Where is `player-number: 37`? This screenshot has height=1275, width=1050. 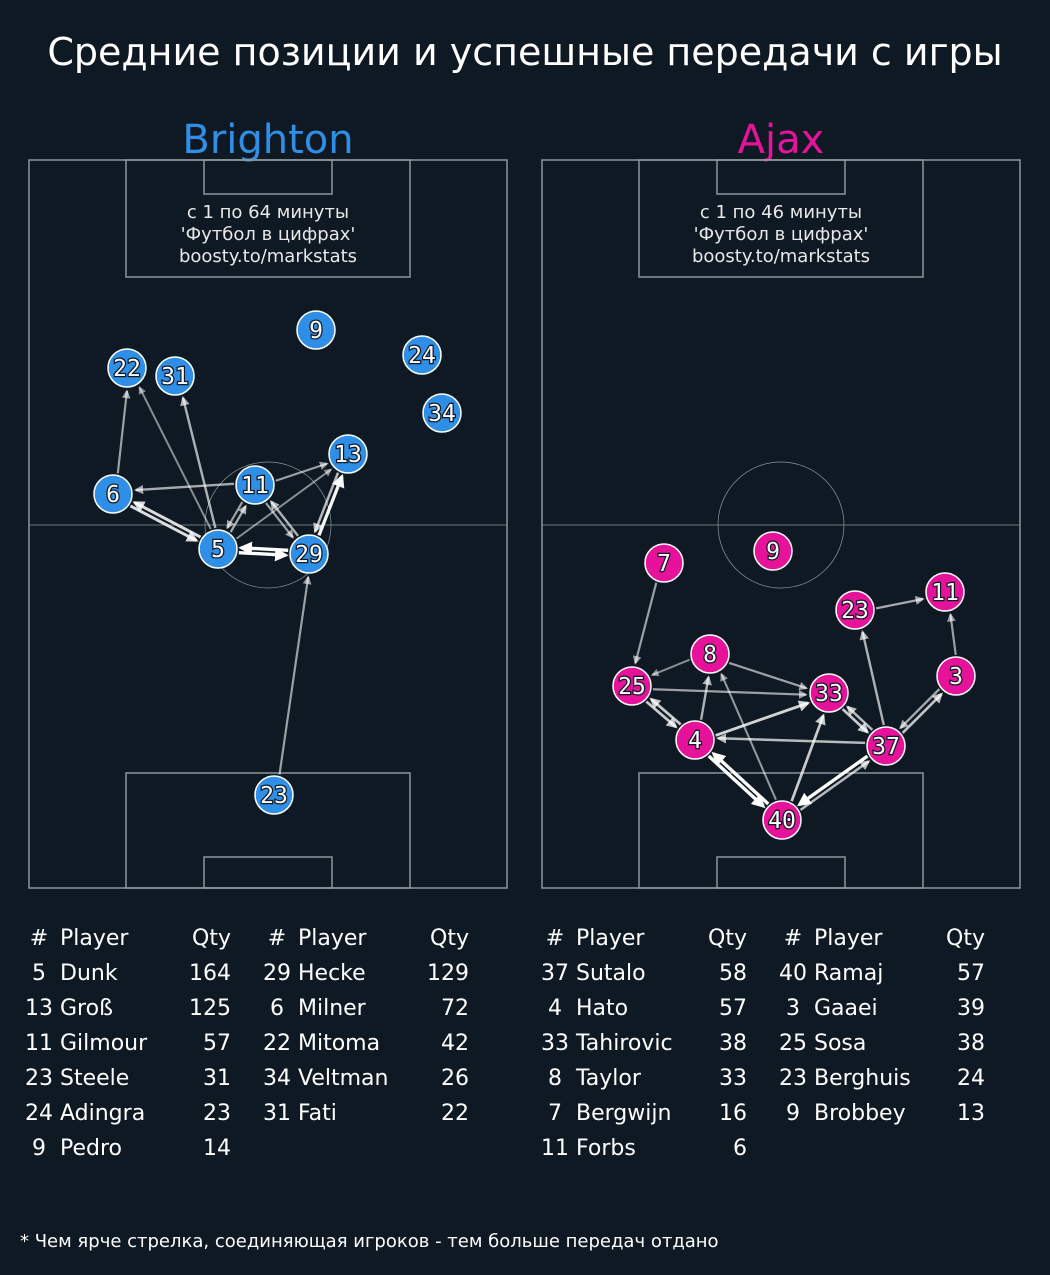 player-number: 37 is located at coordinates (886, 747).